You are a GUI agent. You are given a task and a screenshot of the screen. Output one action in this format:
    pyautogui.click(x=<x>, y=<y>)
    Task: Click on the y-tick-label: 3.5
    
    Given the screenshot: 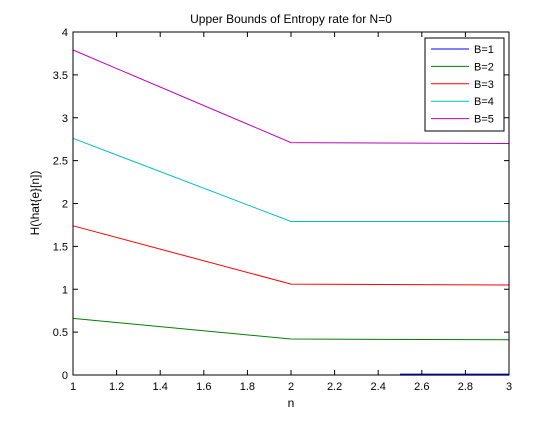 What is the action you would take?
    pyautogui.click(x=60, y=76)
    